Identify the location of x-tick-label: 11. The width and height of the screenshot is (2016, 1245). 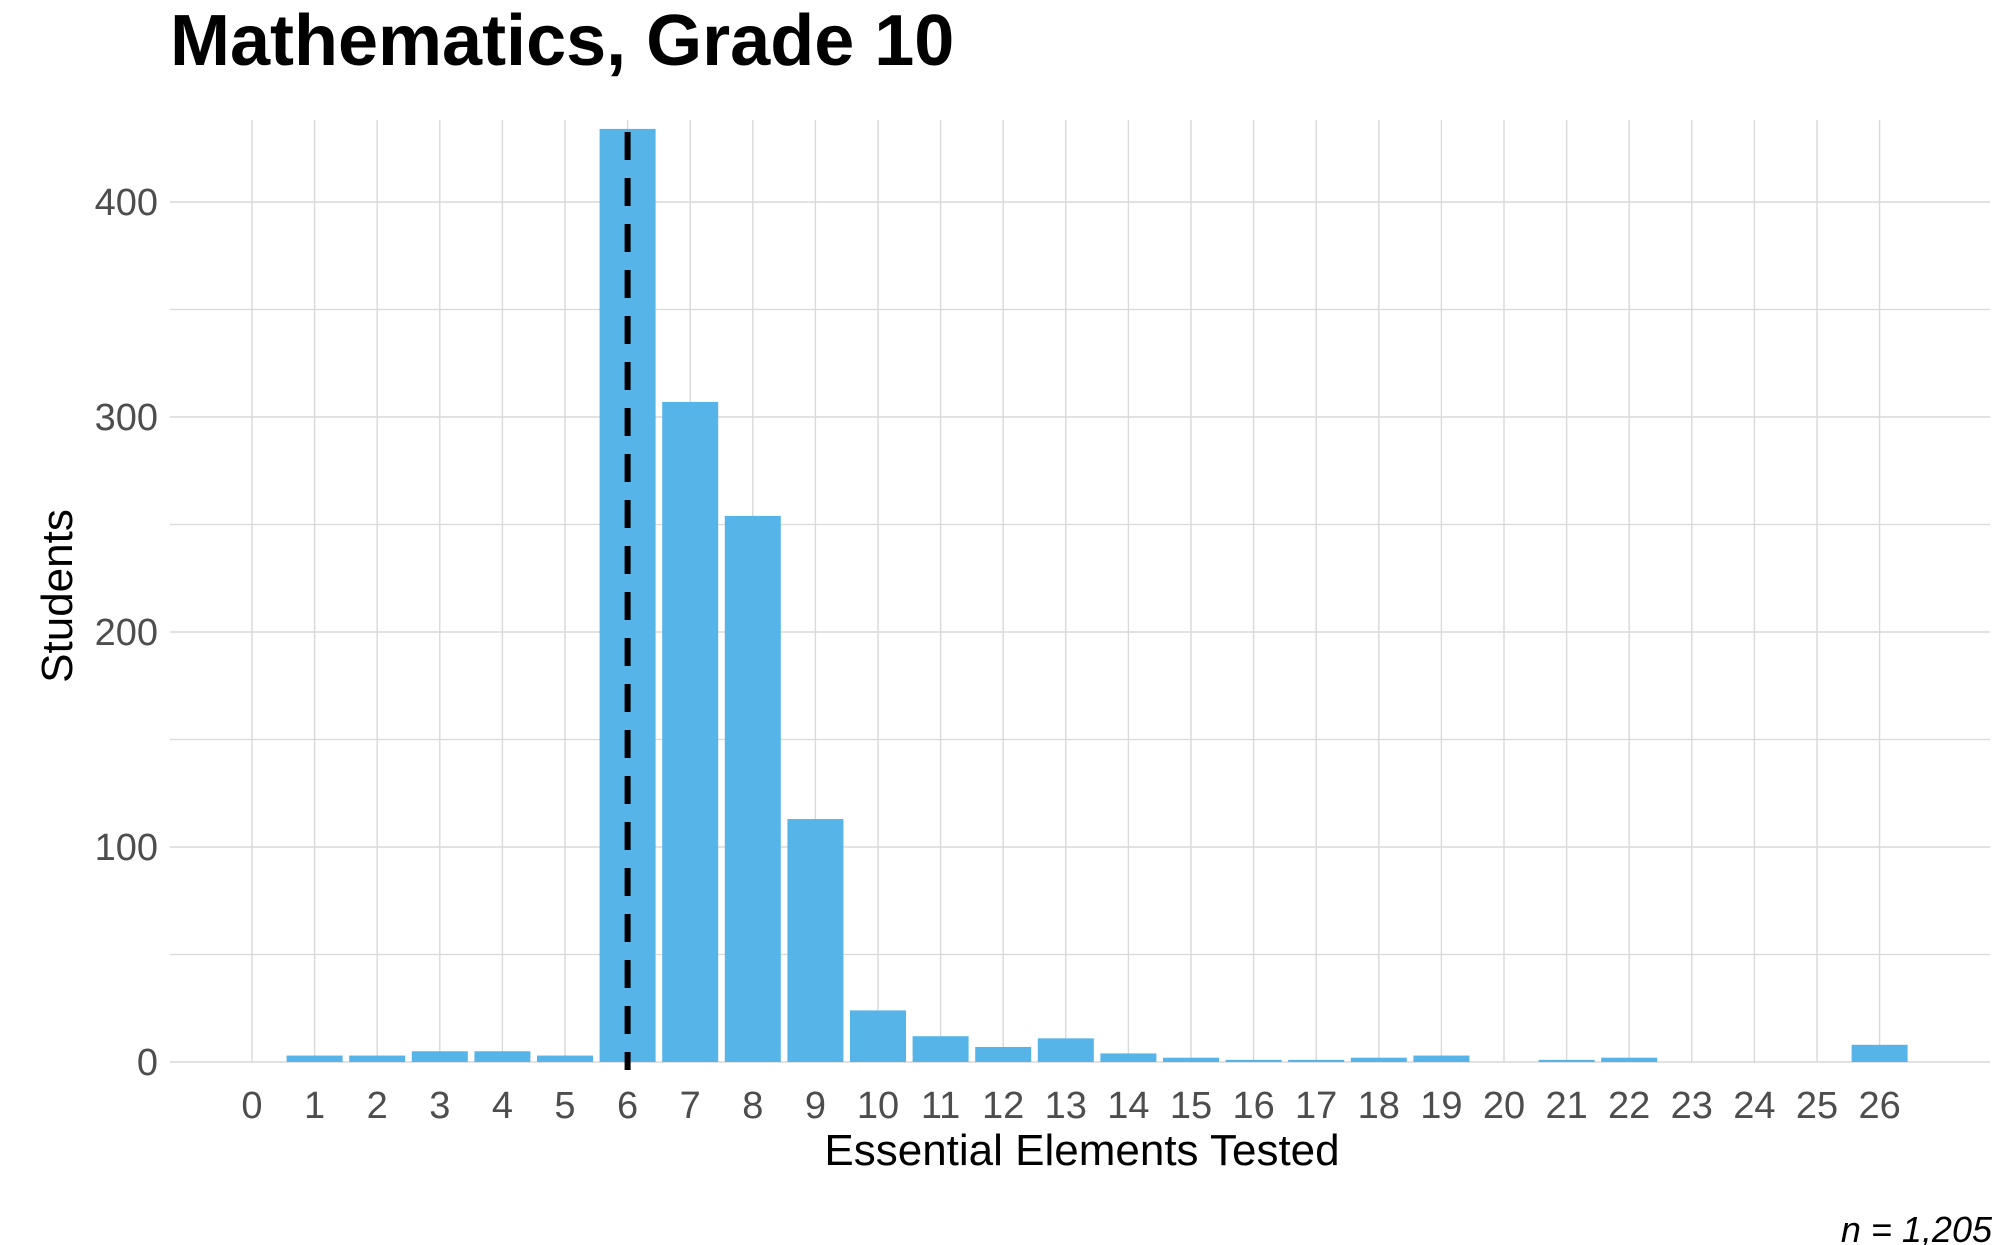
(940, 1106).